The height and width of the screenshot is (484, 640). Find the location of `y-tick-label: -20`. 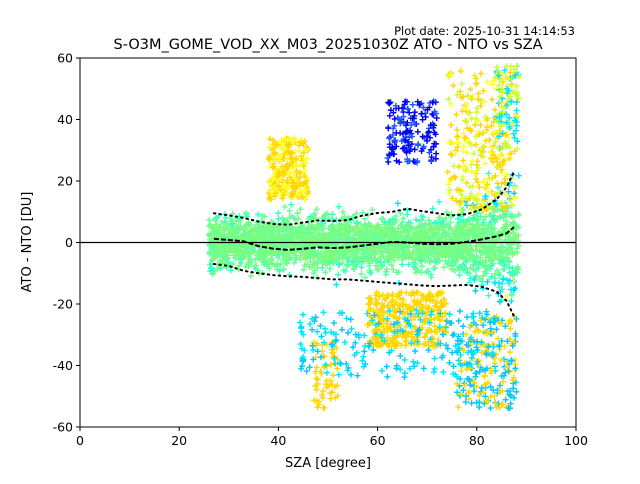

y-tick-label: -20 is located at coordinates (63, 304).